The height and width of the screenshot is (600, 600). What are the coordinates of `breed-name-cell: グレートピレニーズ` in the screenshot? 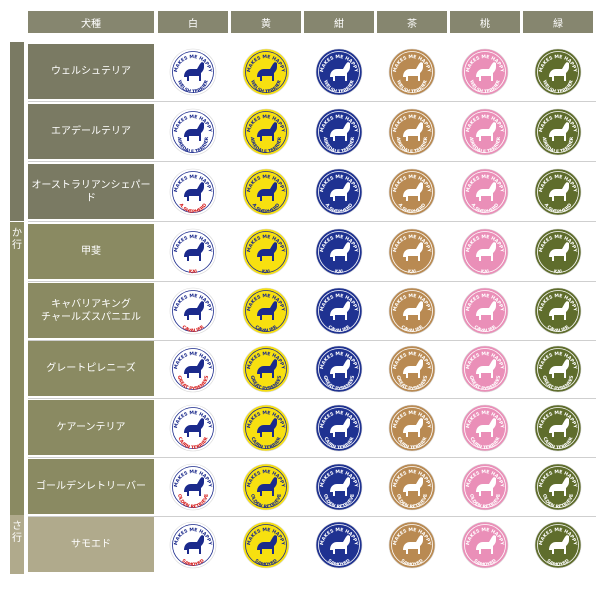 It's located at (91, 368).